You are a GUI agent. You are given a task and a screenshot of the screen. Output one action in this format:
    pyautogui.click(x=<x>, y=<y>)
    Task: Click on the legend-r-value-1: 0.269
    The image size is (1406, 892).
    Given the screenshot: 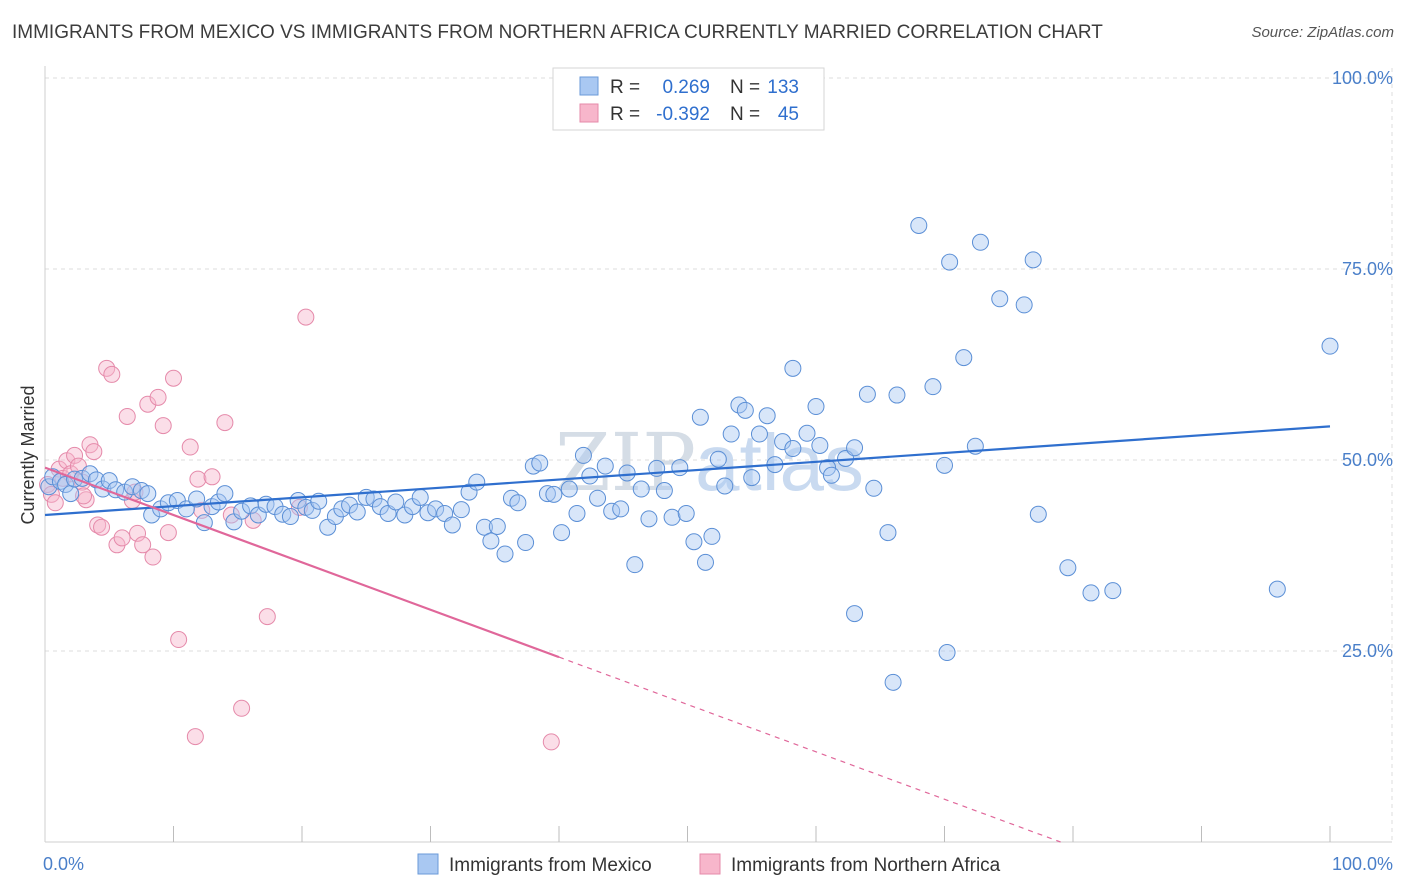 What is the action you would take?
    pyautogui.click(x=686, y=87)
    